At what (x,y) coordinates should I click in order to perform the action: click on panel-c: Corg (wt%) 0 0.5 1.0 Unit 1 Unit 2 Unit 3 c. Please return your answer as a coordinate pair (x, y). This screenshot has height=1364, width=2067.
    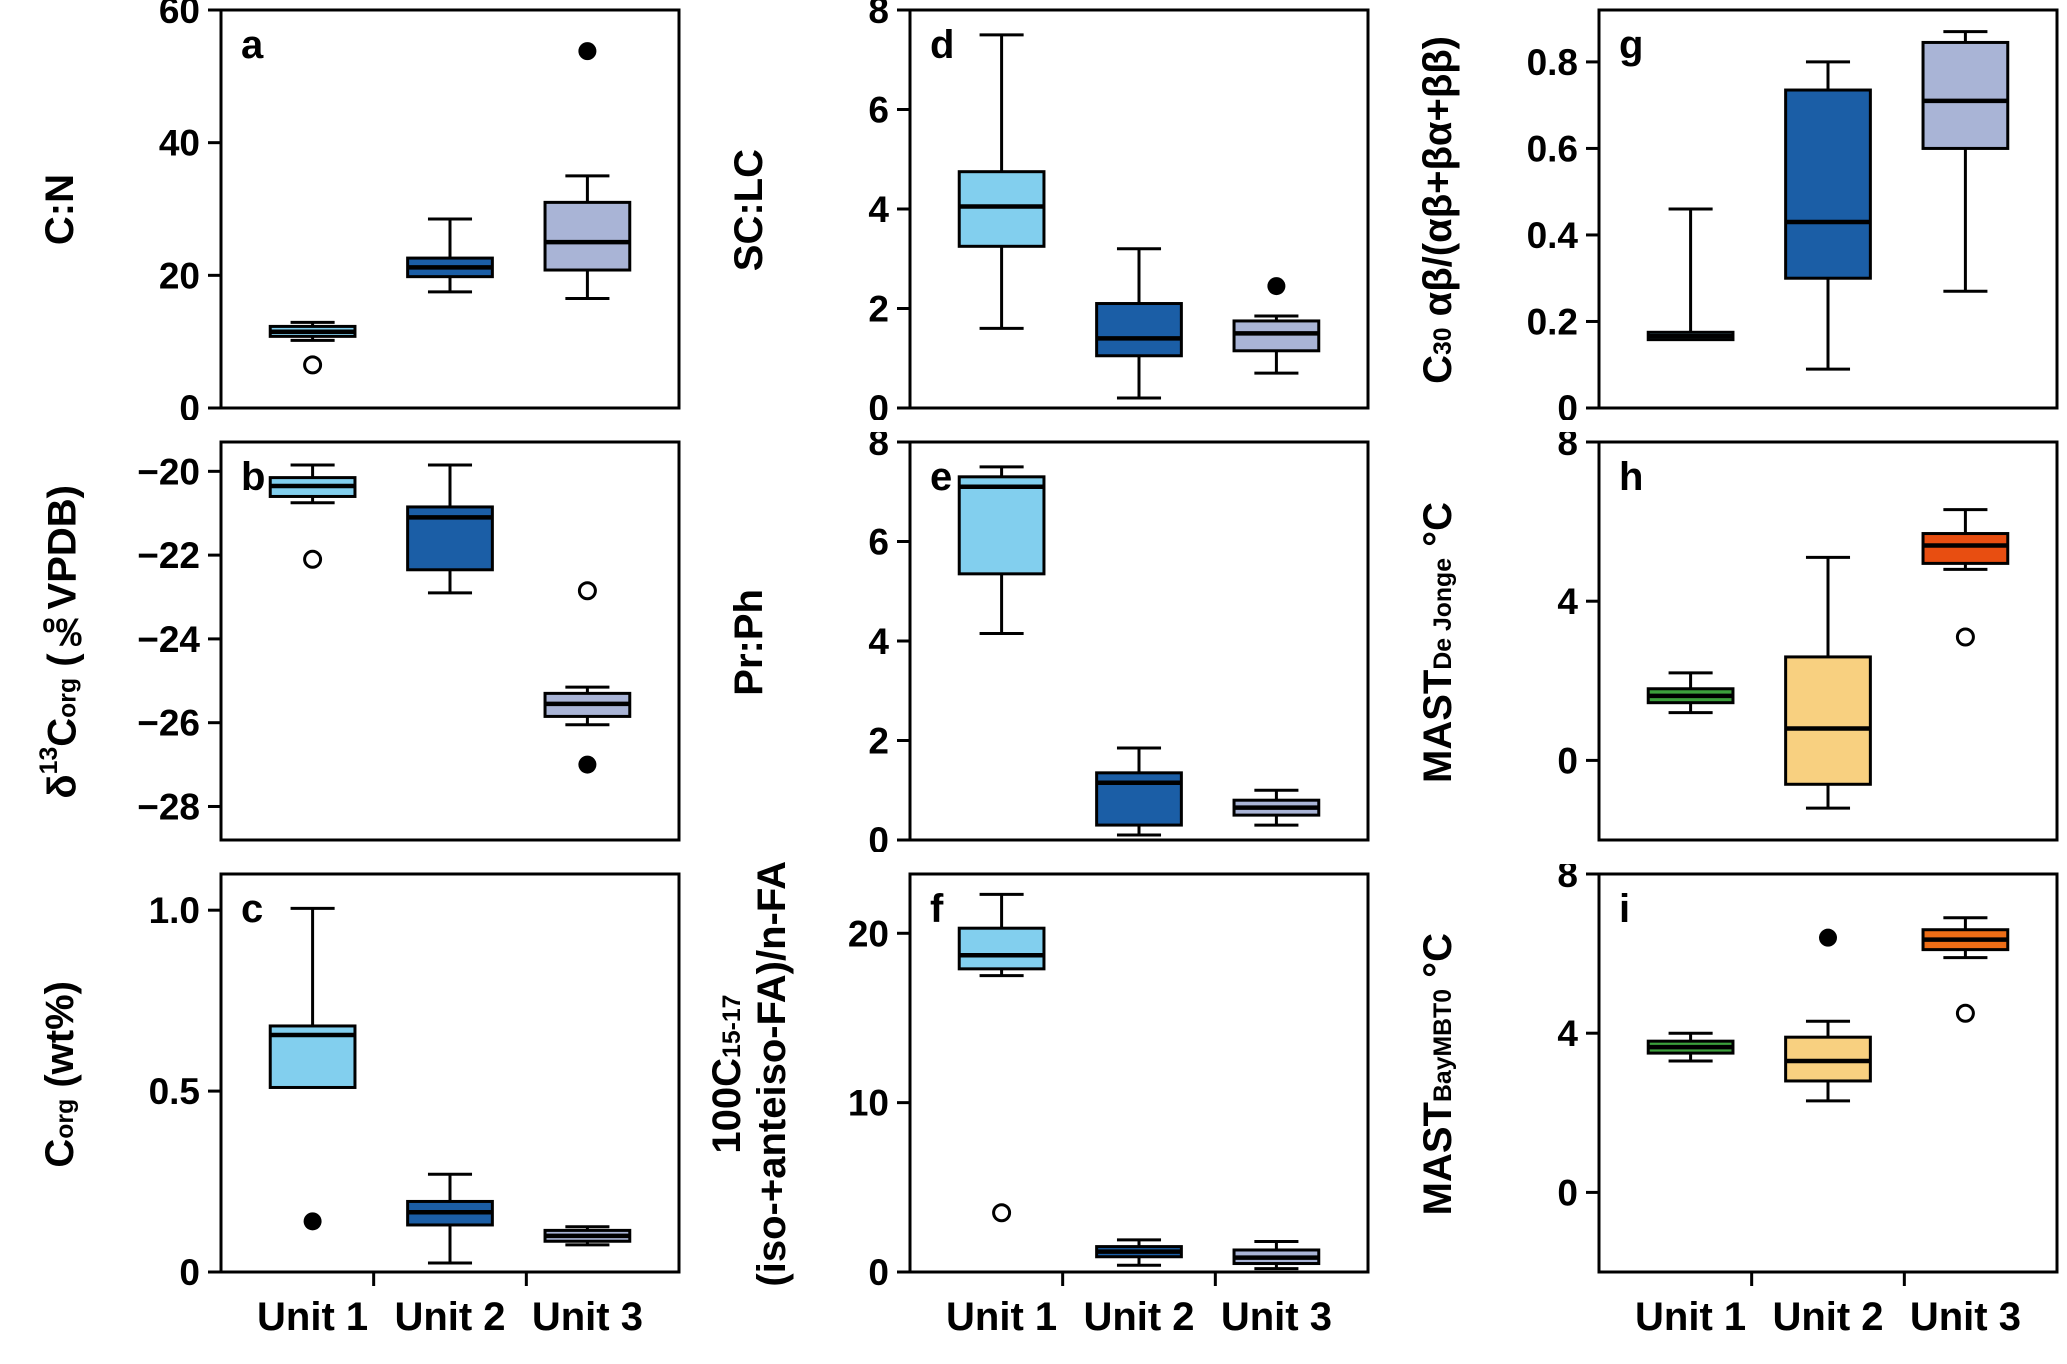
    Looking at the image, I should click on (344, 1114).